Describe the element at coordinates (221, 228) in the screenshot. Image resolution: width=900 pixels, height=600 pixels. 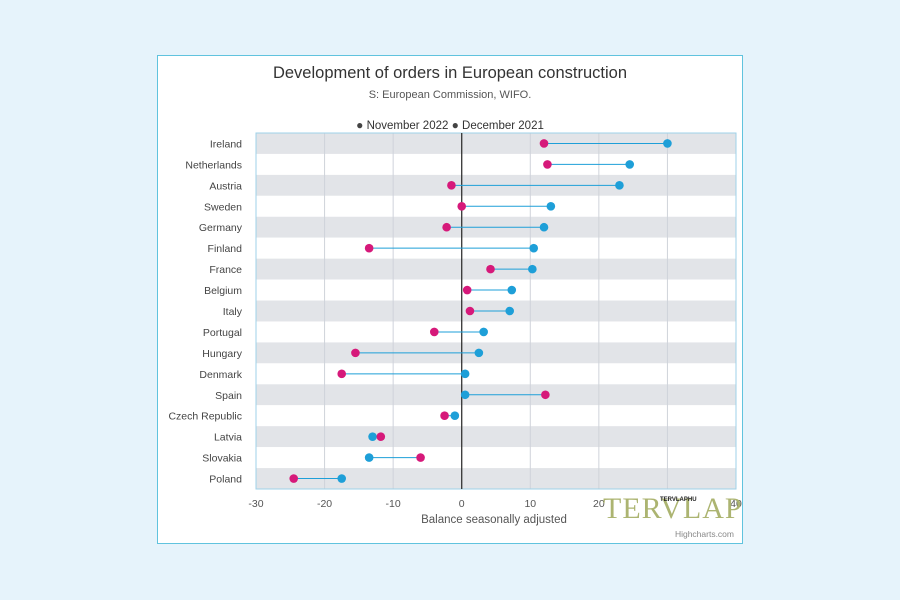
I see `category-label: Germany` at that location.